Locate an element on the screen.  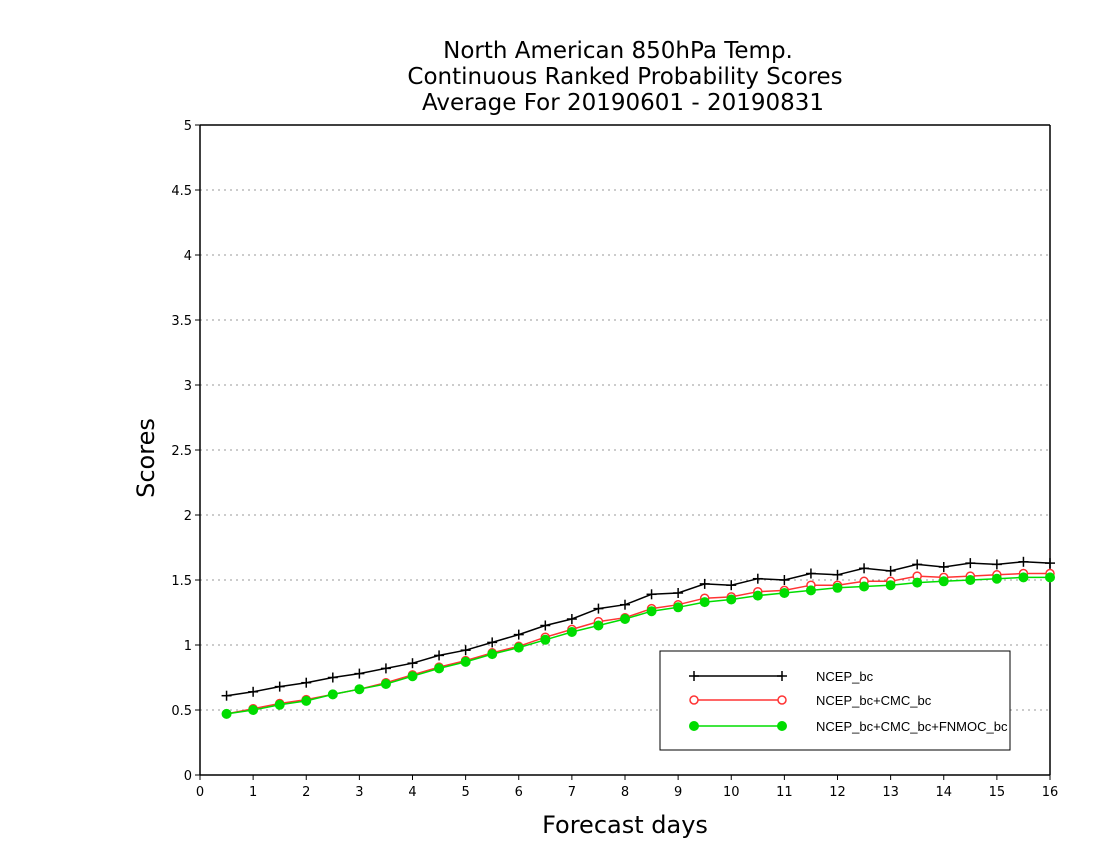
x-tick-label: 6 is located at coordinates (519, 792).